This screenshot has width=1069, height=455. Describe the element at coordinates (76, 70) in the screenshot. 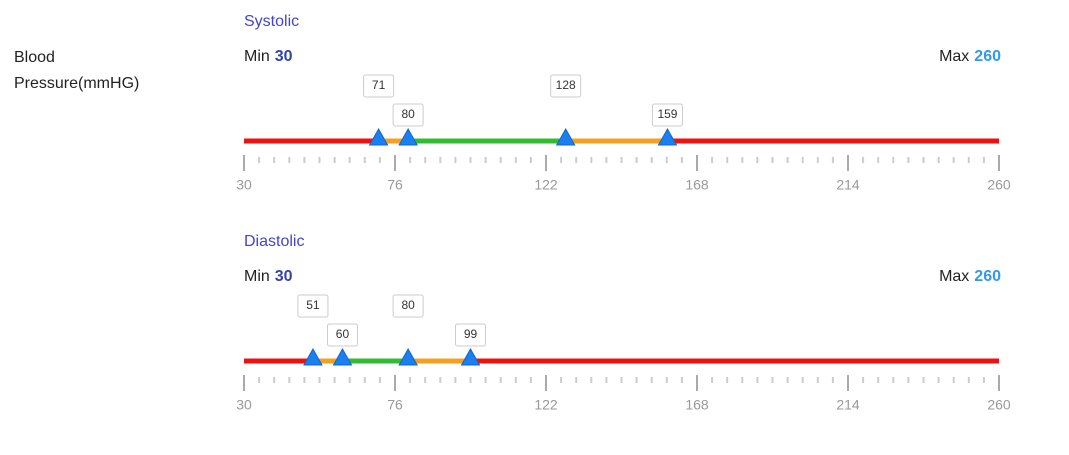

I see `field-label: Blood Pressure(mmHG)` at that location.